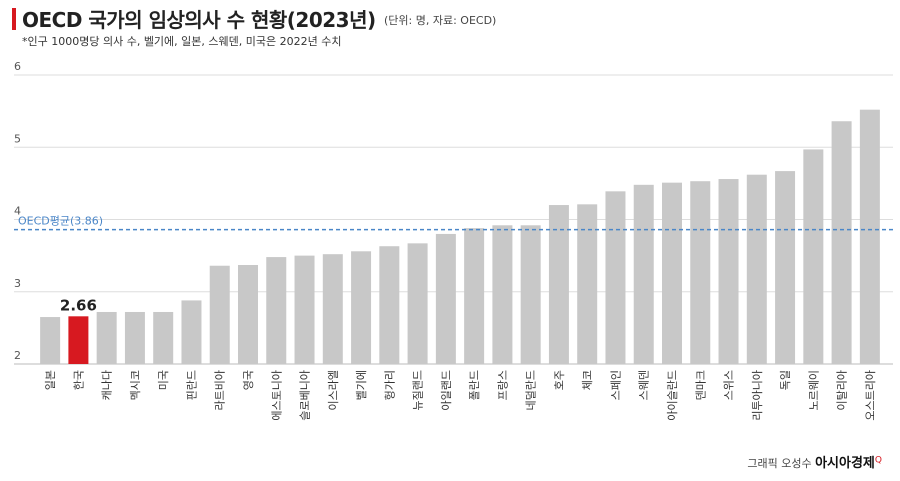  What do you see at coordinates (474, 385) in the screenshot?
I see `x-tick-label: 폴란드` at bounding box center [474, 385].